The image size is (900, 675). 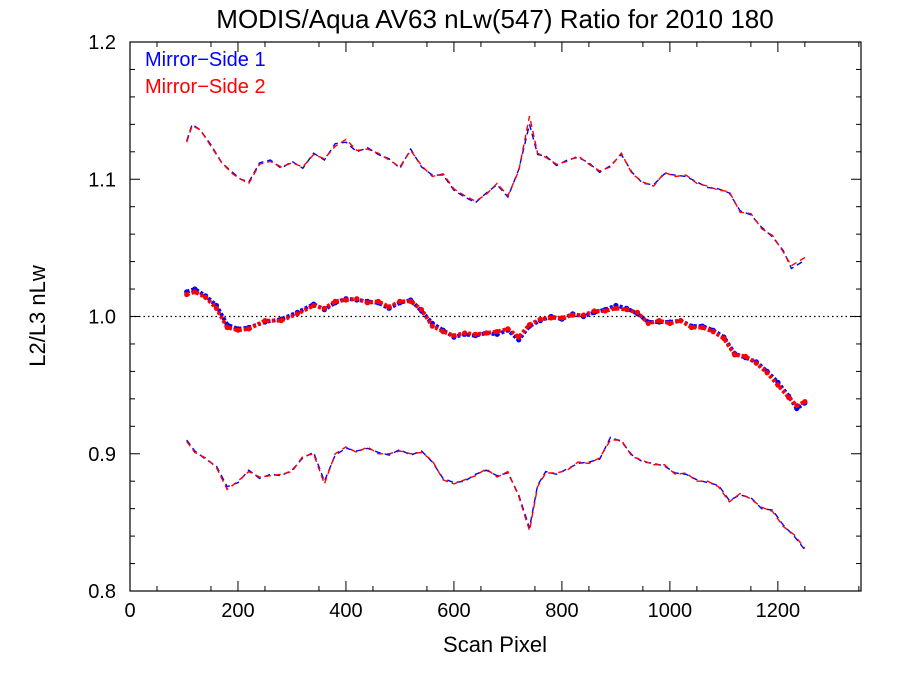 What do you see at coordinates (561, 611) in the screenshot?
I see `x-tick-label: 800` at bounding box center [561, 611].